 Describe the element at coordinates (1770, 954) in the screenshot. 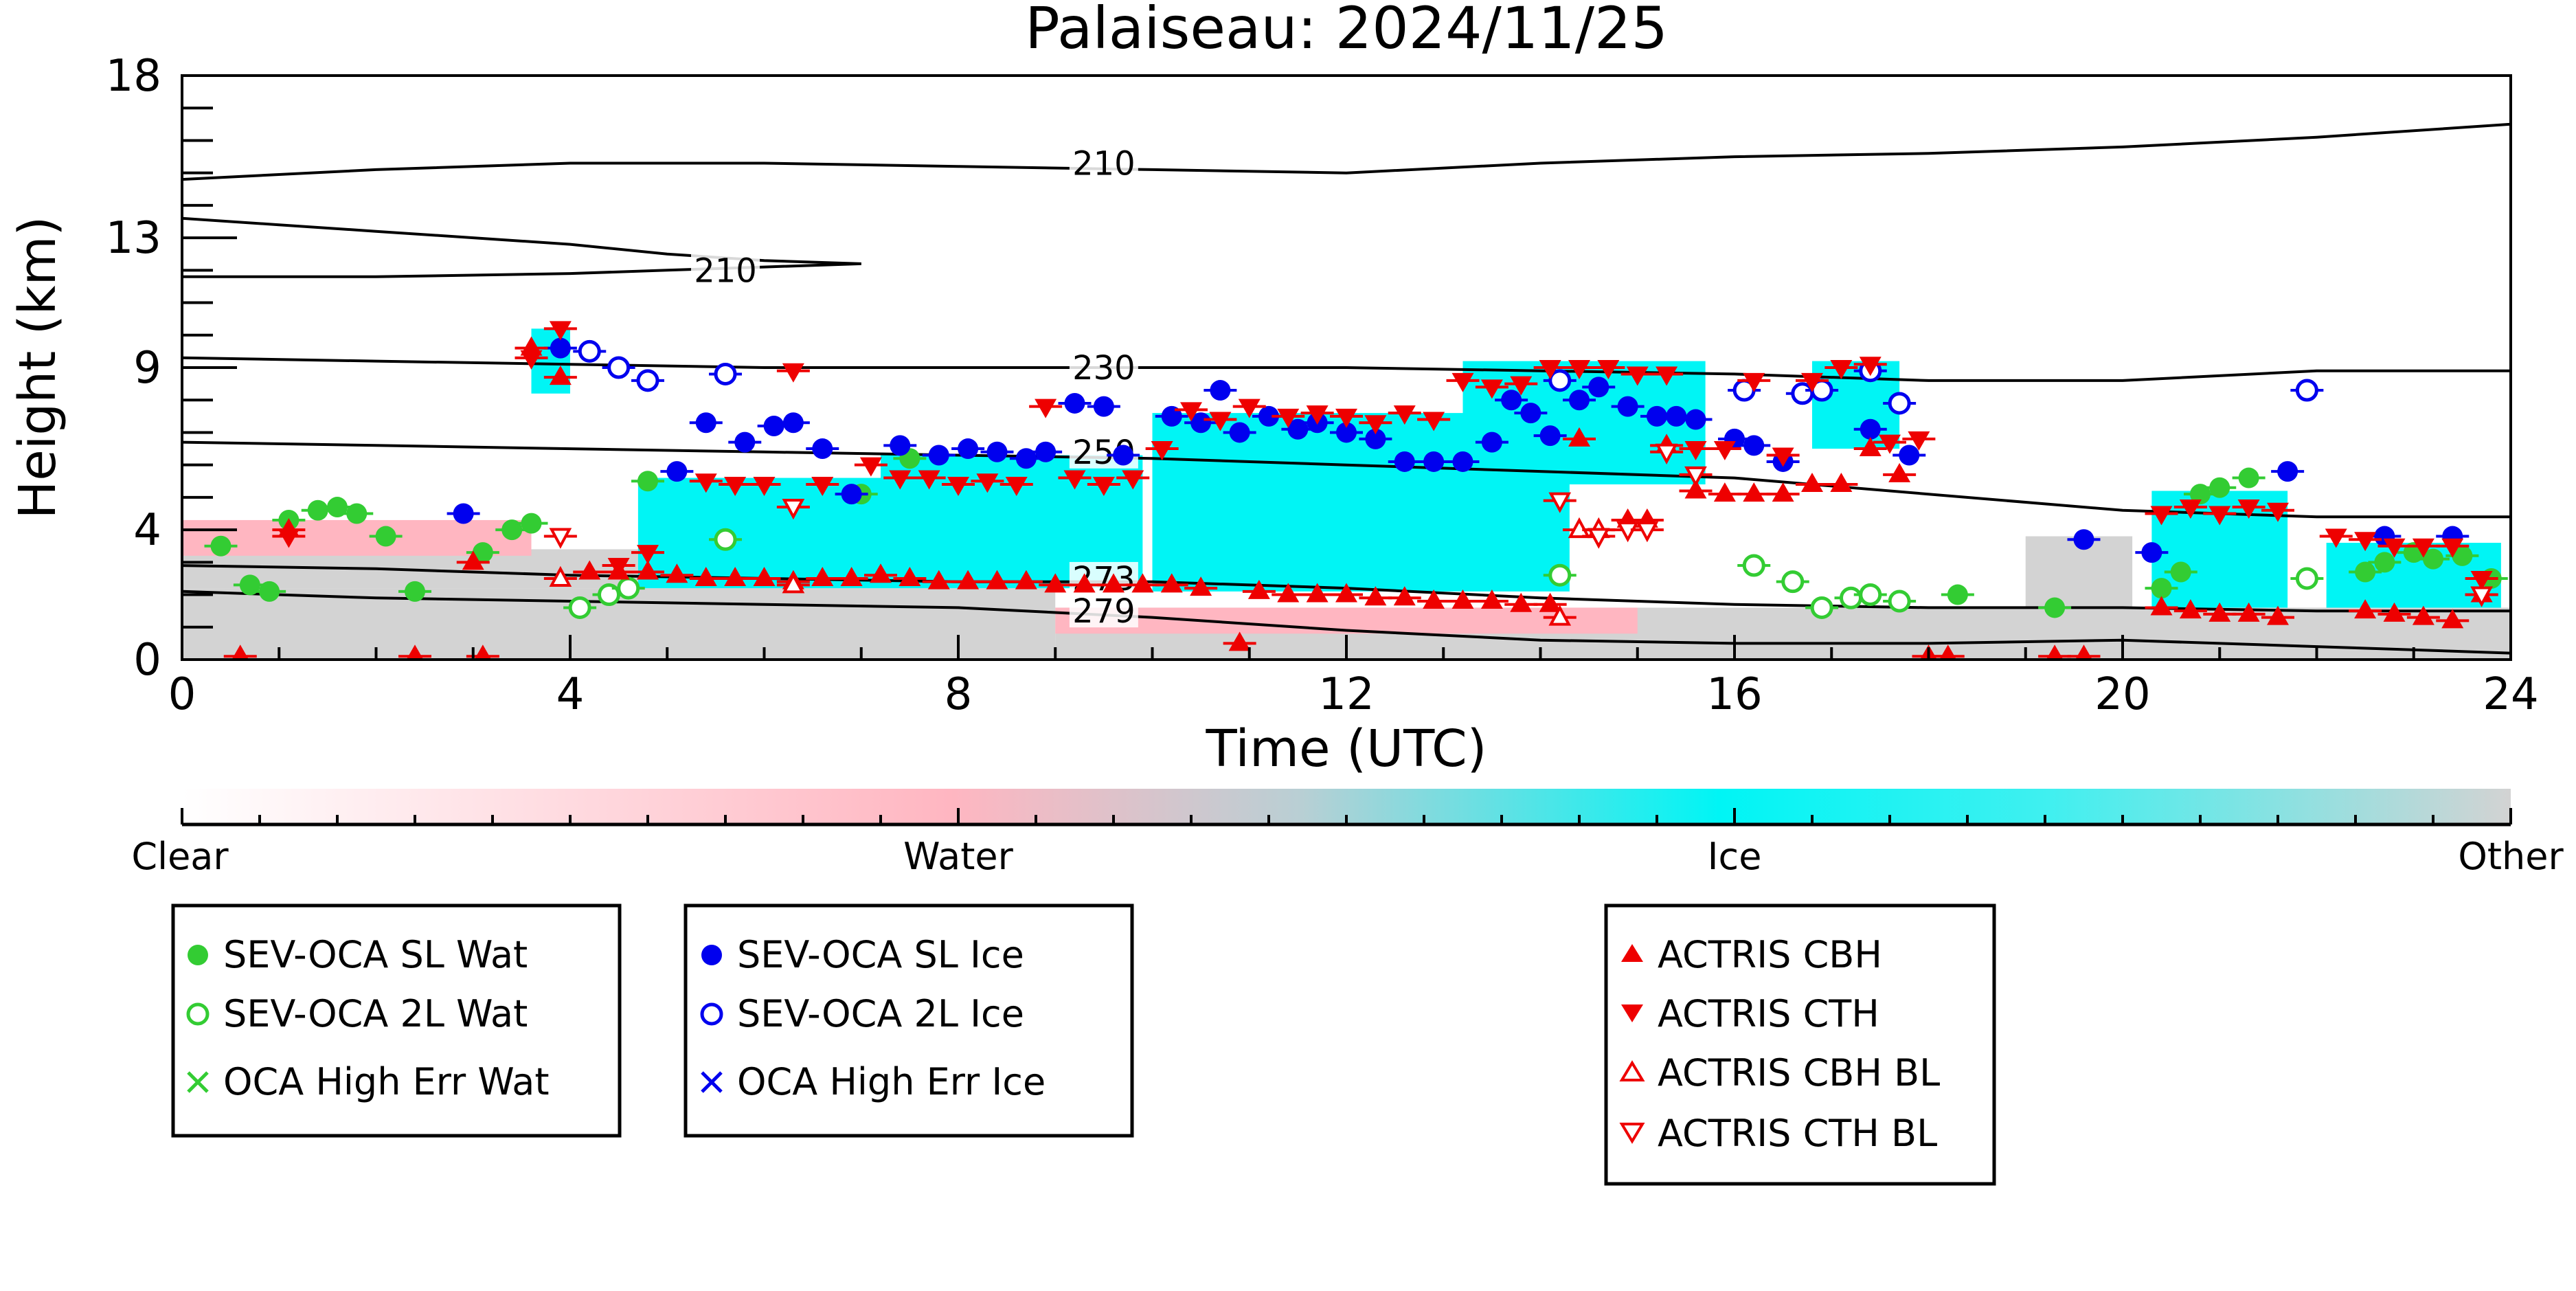

I see `legend-cbh-label: ACTRIS CBH` at that location.